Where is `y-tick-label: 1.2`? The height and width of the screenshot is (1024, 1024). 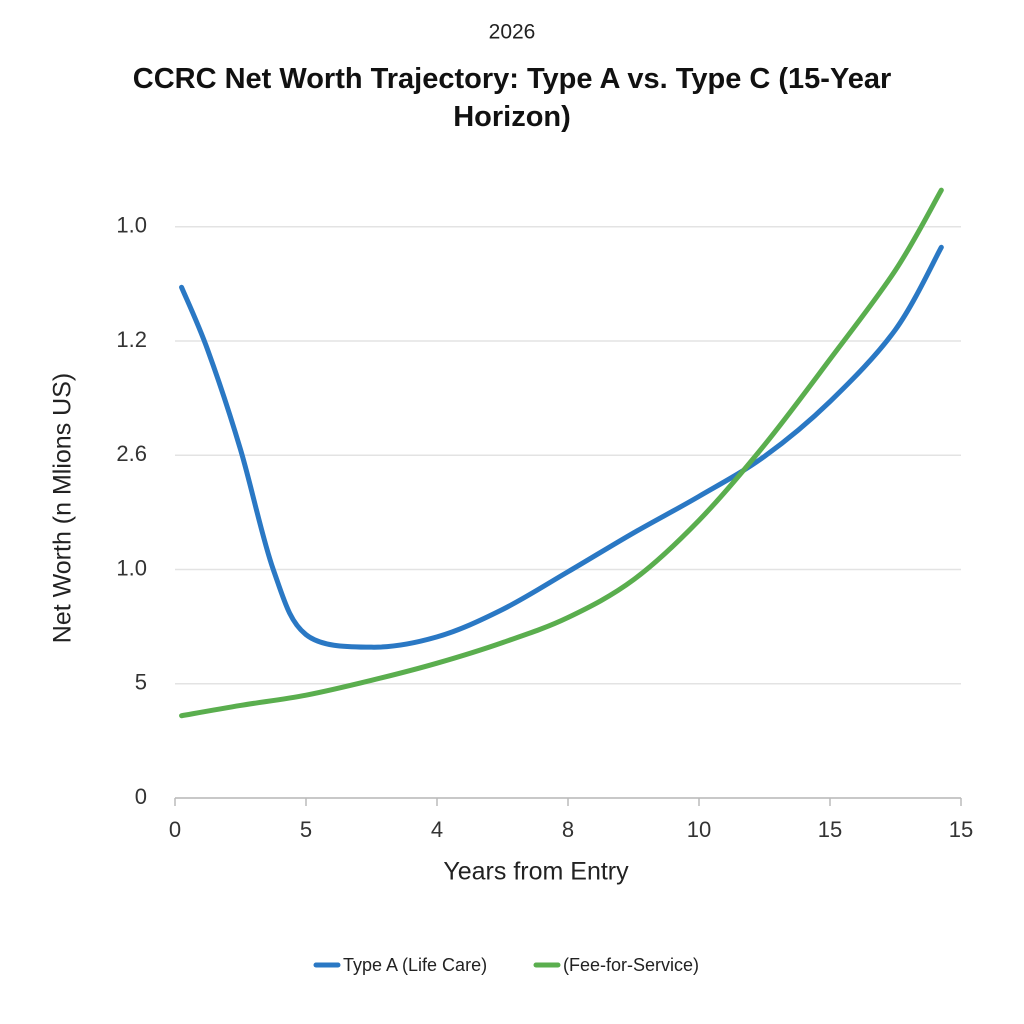 y-tick-label: 1.2 is located at coordinates (131, 339).